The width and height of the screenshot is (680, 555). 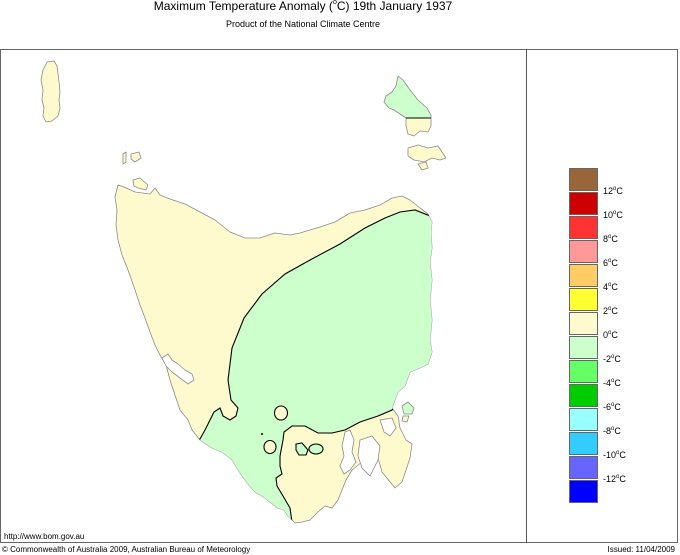 I want to click on title-suffix: C) 19th January 1937, so click(x=394, y=6).